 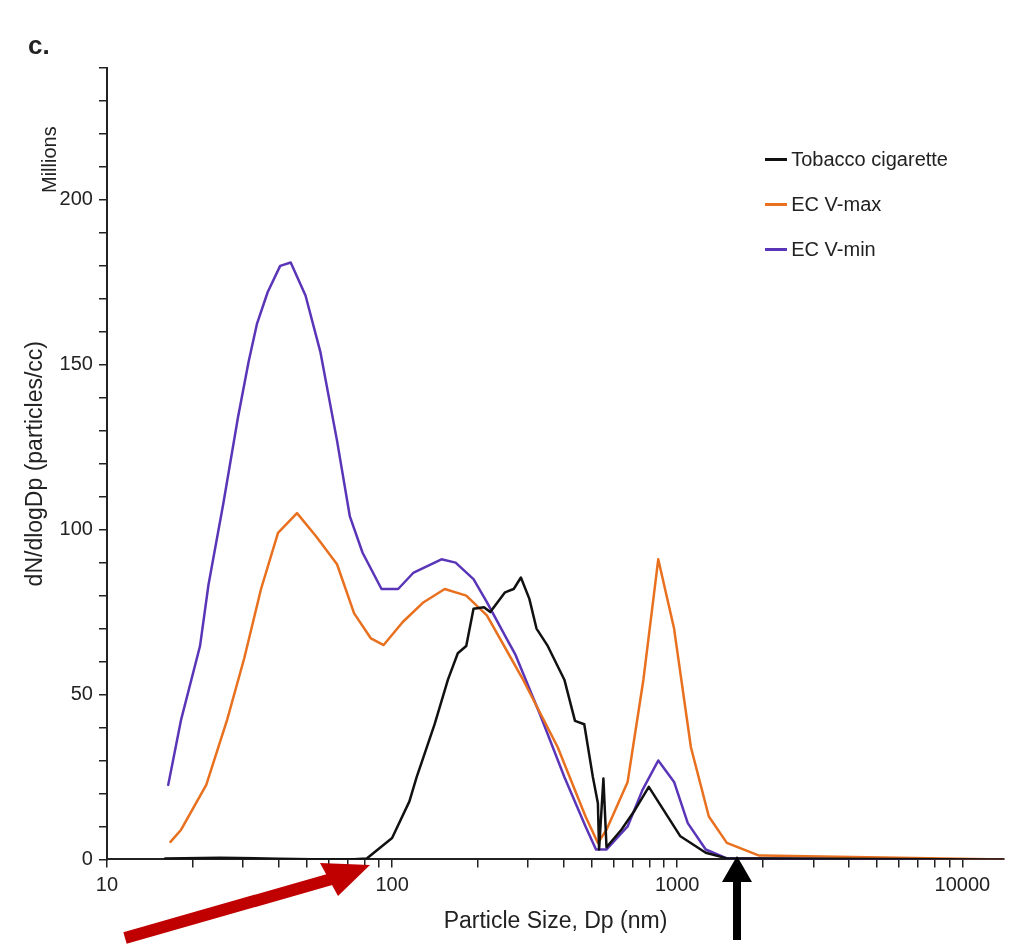 I want to click on legend-label: EC V-max, so click(x=836, y=204).